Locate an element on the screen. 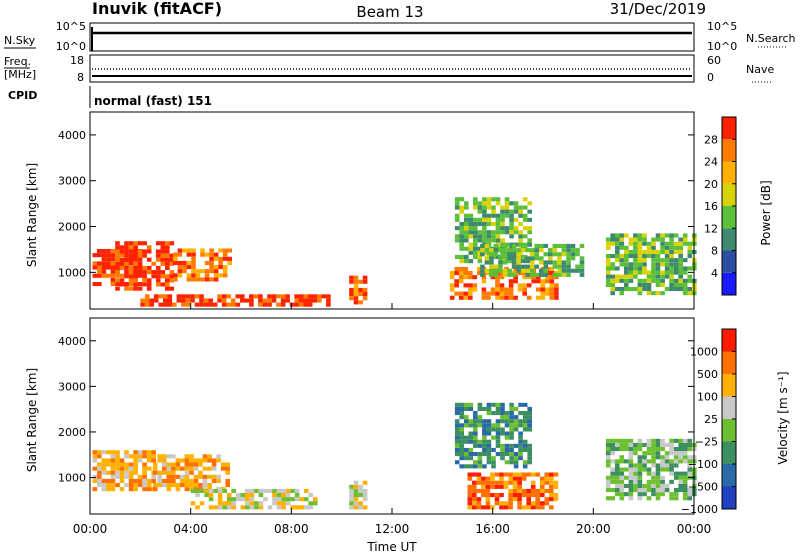 The width and height of the screenshot is (800, 554). x-tick-label: 16:00 is located at coordinates (492, 529).